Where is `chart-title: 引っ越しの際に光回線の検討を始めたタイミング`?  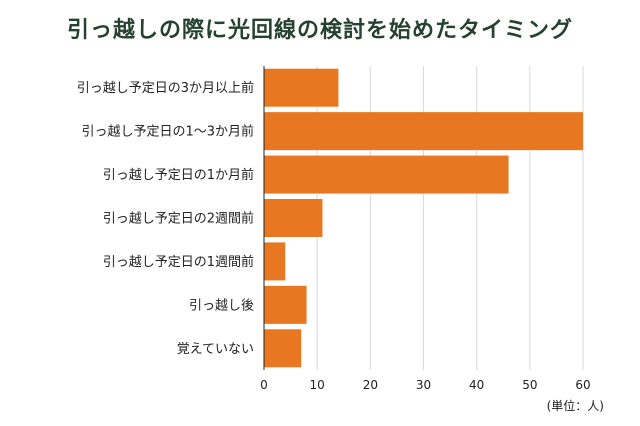
chart-title: 引っ越しの際に光回線の検討を始めたタイミング is located at coordinates (319, 30).